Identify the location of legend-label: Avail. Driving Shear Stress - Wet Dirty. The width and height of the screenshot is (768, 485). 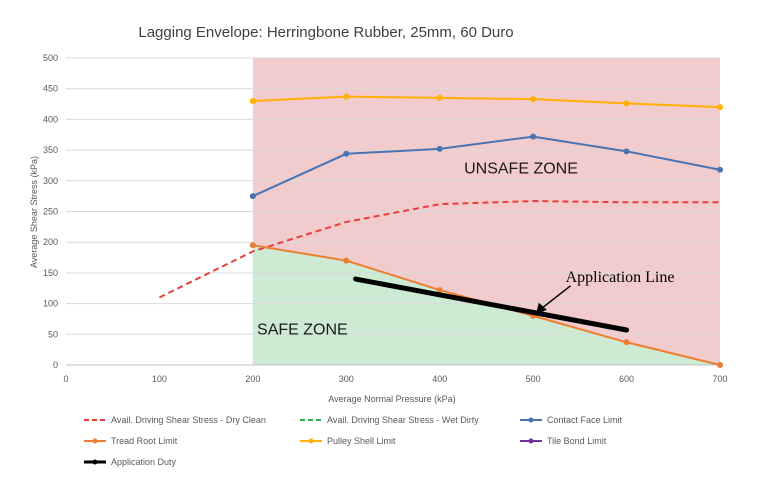
(403, 420).